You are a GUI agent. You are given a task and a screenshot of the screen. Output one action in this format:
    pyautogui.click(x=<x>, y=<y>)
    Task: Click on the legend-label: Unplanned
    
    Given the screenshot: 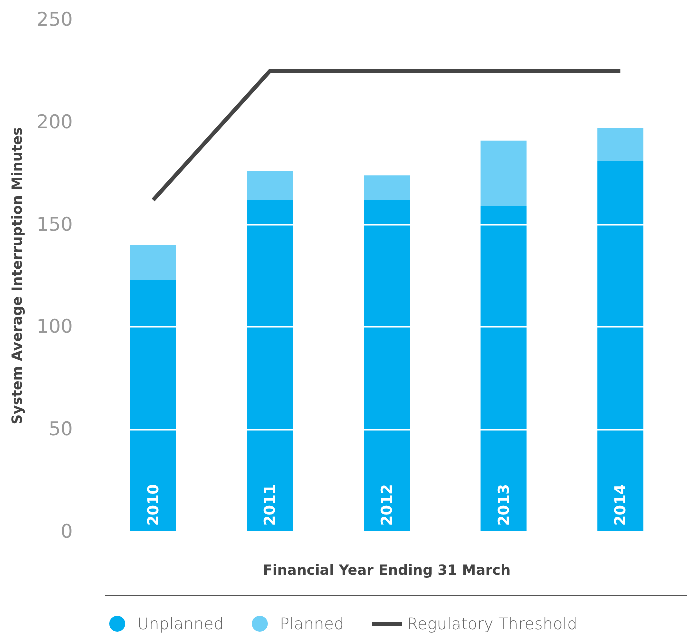 What is the action you would take?
    pyautogui.click(x=181, y=624)
    